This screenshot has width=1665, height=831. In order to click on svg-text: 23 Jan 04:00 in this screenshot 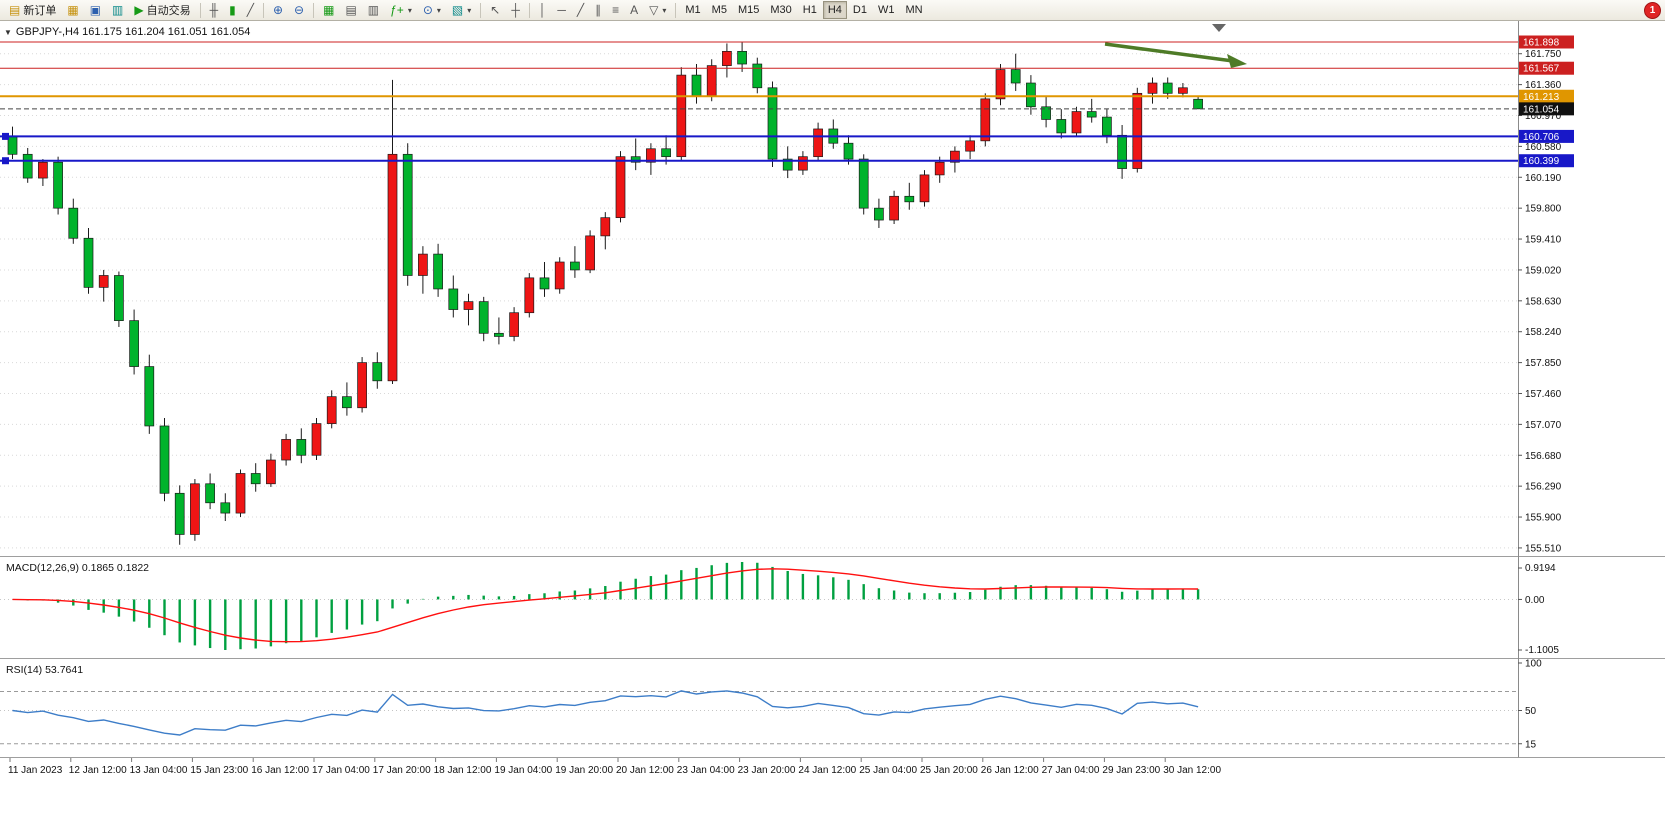, I will do `click(706, 770)`.